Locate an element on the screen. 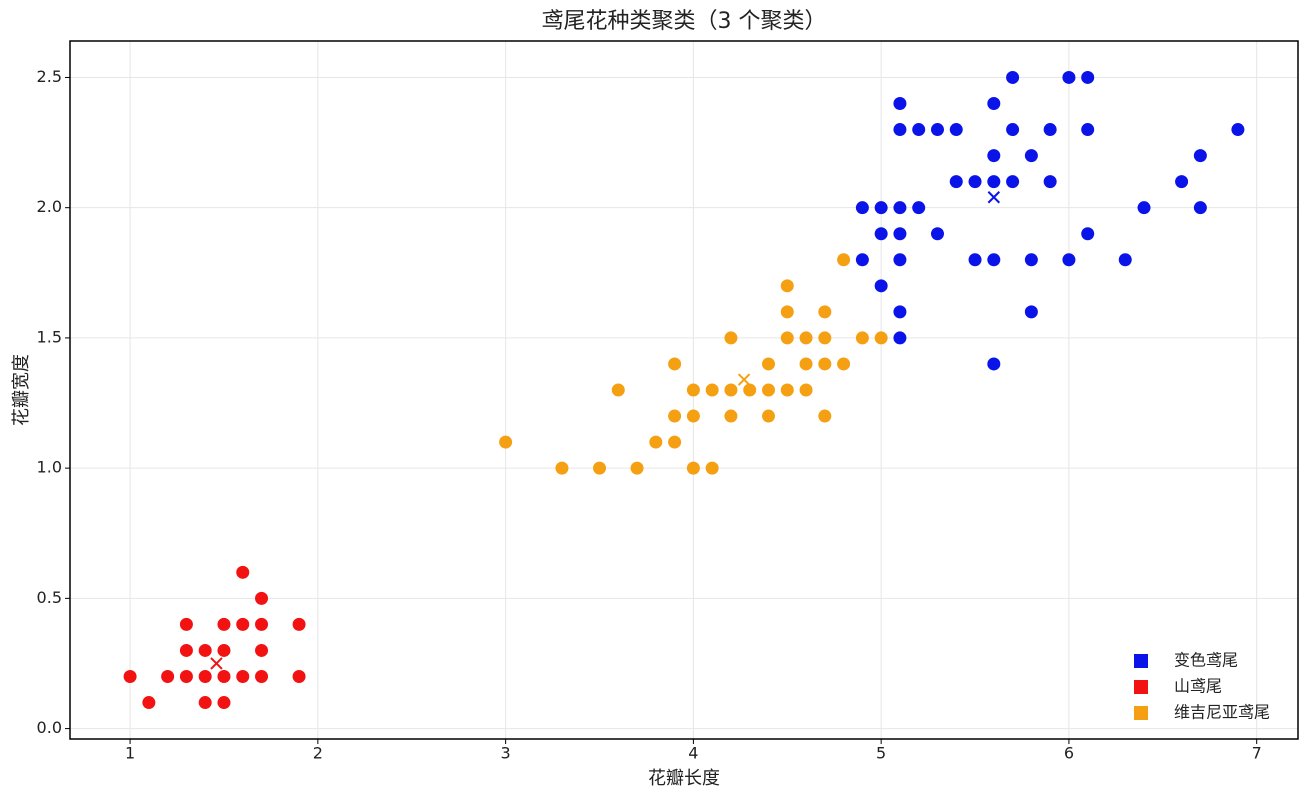 The image size is (1312, 800). y-axis-label: 花瓣宽度 is located at coordinates (21, 390).